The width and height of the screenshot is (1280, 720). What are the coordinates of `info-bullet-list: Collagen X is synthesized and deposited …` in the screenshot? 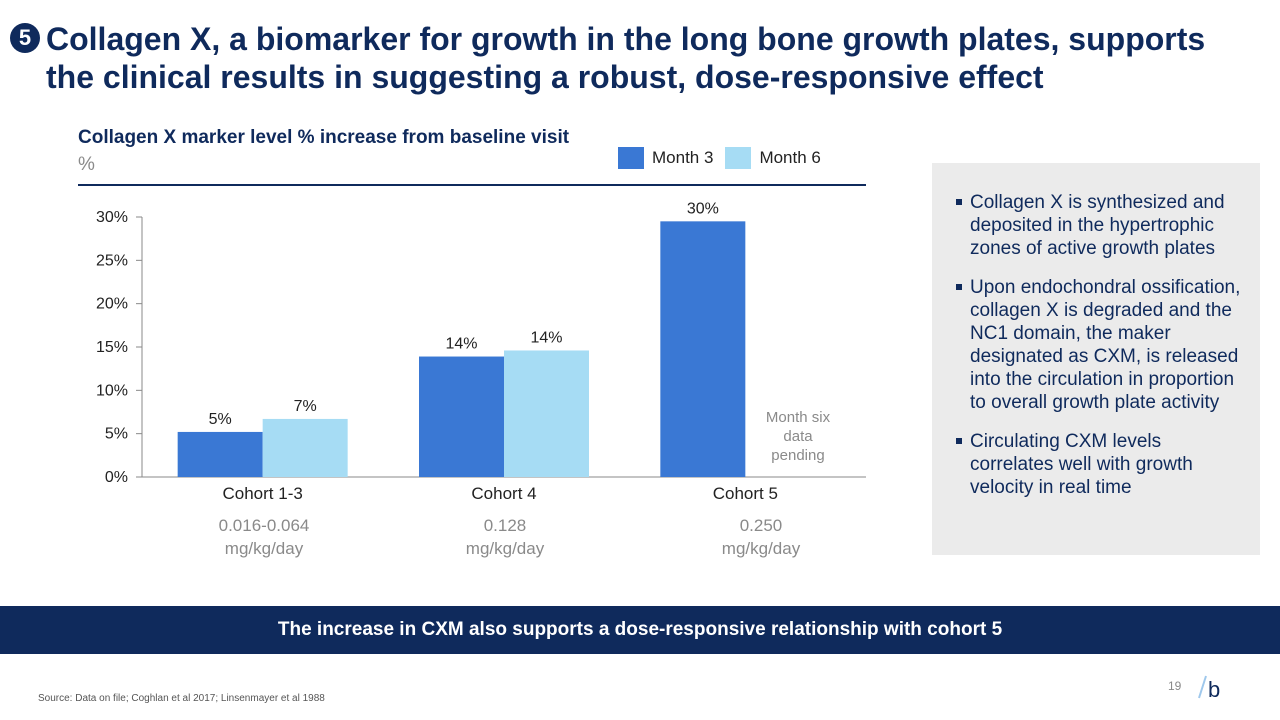 It's located at (1096, 331).